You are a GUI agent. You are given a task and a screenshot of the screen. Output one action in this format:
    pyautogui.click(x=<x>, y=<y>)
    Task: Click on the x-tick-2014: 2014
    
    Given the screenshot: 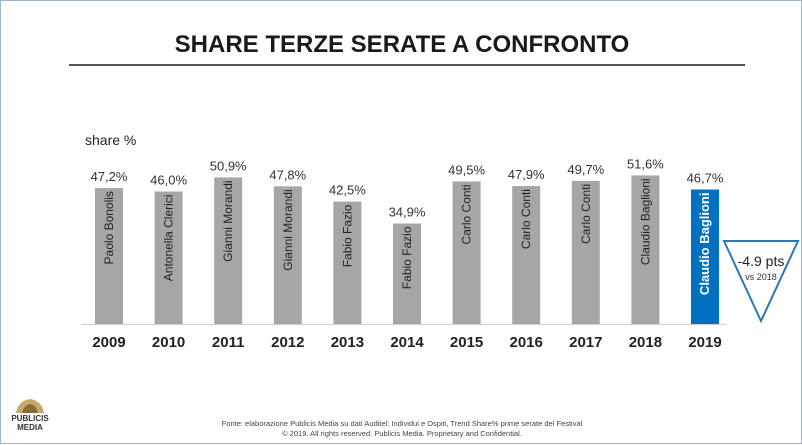 What is the action you would take?
    pyautogui.click(x=407, y=342)
    